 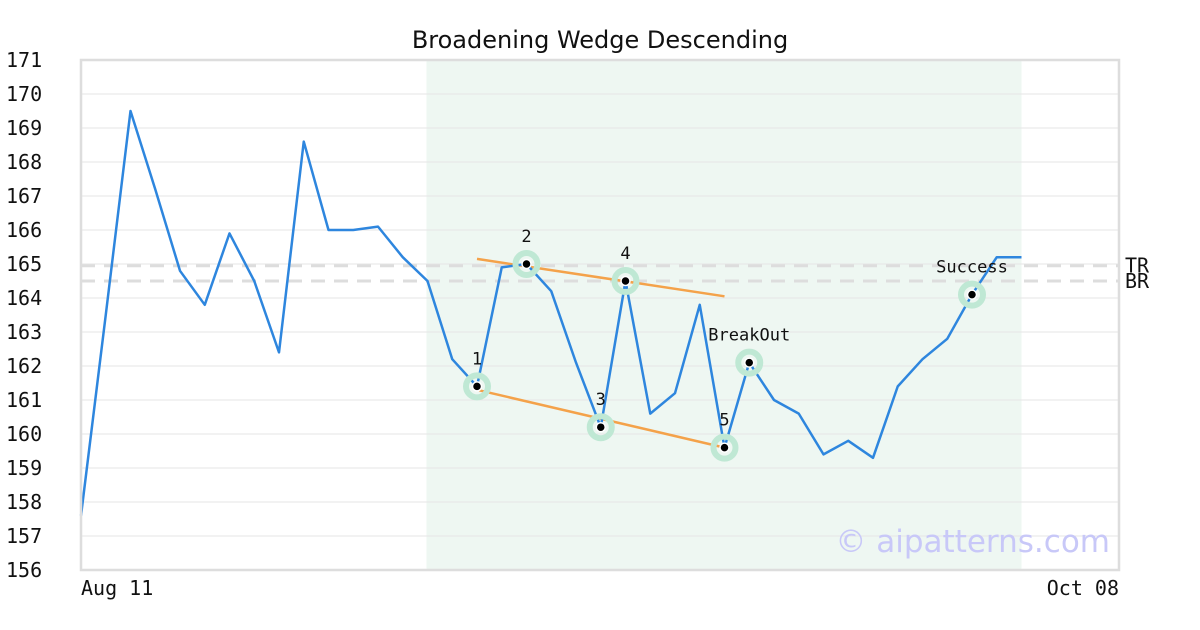 What do you see at coordinates (24, 366) in the screenshot?
I see `y-tick-label: 162` at bounding box center [24, 366].